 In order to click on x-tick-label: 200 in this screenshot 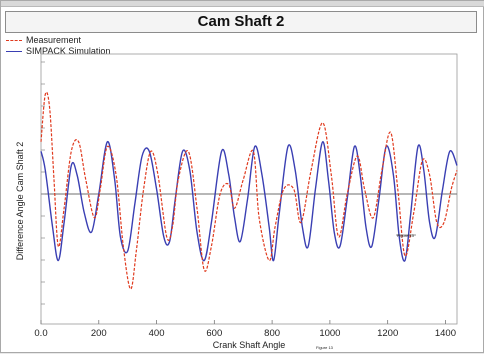, I will do `click(99, 333)`.